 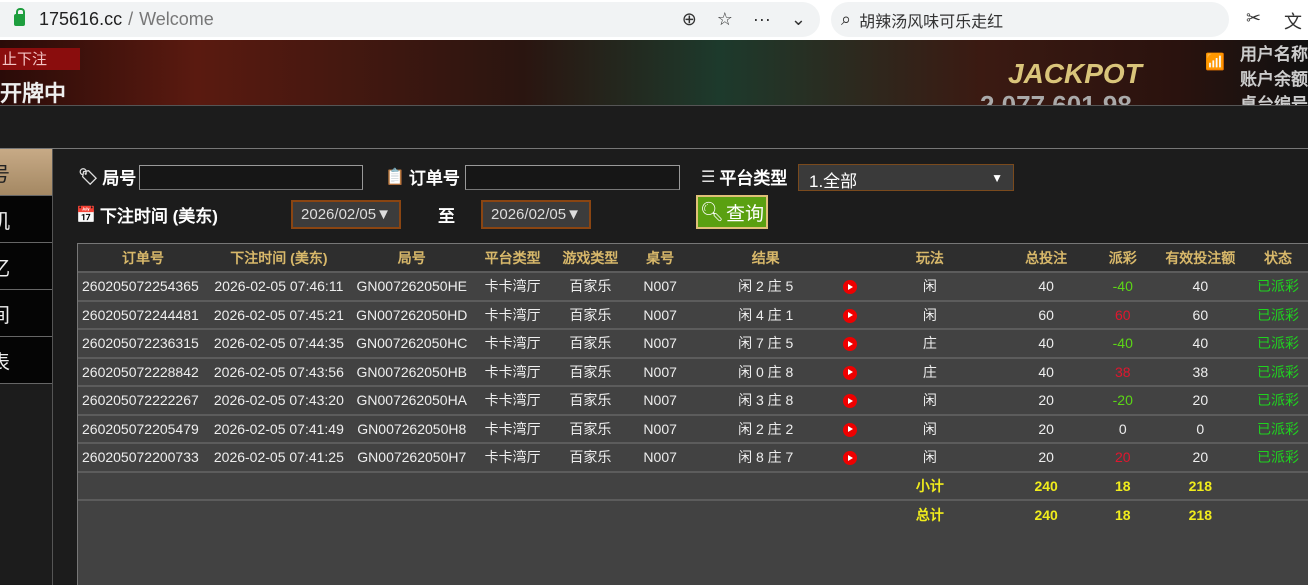 I want to click on date-from-select: 2026/02/05▼, so click(x=346, y=214).